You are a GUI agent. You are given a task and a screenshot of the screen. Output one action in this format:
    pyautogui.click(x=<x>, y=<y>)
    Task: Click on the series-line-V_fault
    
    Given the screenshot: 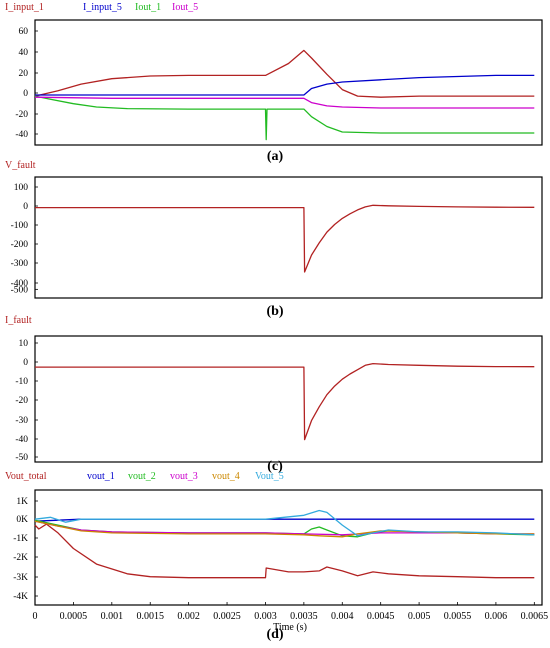 What is the action you would take?
    pyautogui.click(x=285, y=238)
    